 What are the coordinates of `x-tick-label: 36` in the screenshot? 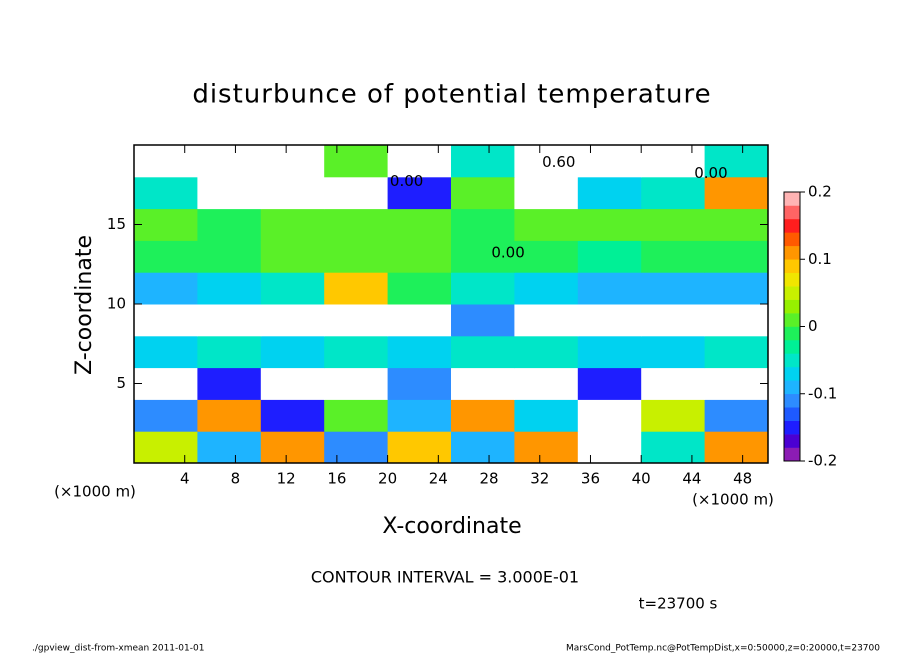 It's located at (590, 479).